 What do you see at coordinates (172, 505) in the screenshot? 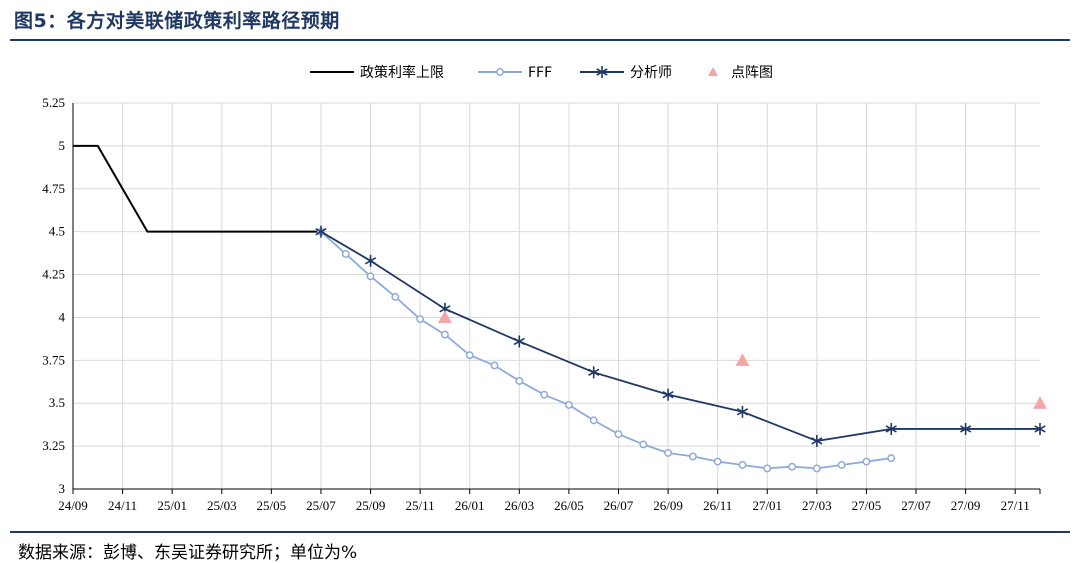
I see `x-tick-label: 25/01` at bounding box center [172, 505].